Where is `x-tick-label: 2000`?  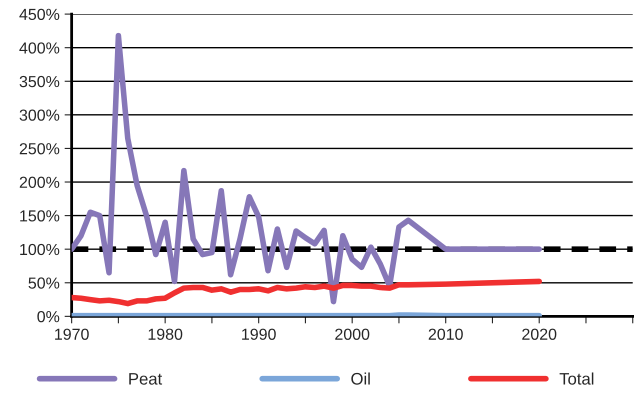 x-tick-label: 2000 is located at coordinates (352, 334).